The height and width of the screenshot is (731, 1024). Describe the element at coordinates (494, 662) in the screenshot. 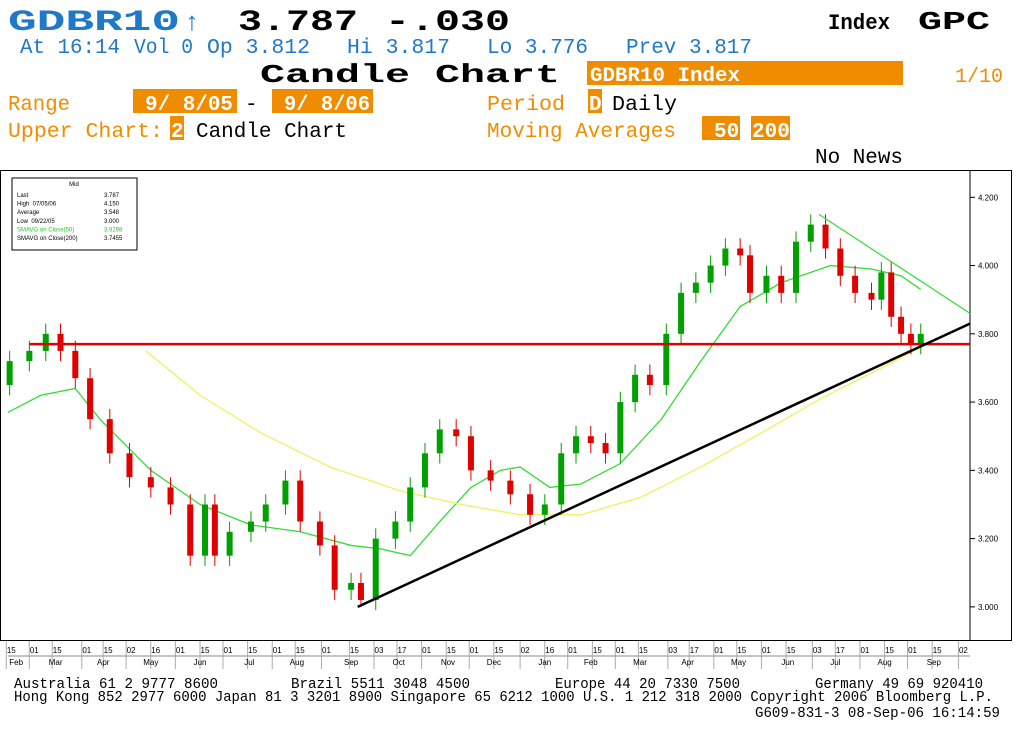

I see `month-label: Dec` at that location.